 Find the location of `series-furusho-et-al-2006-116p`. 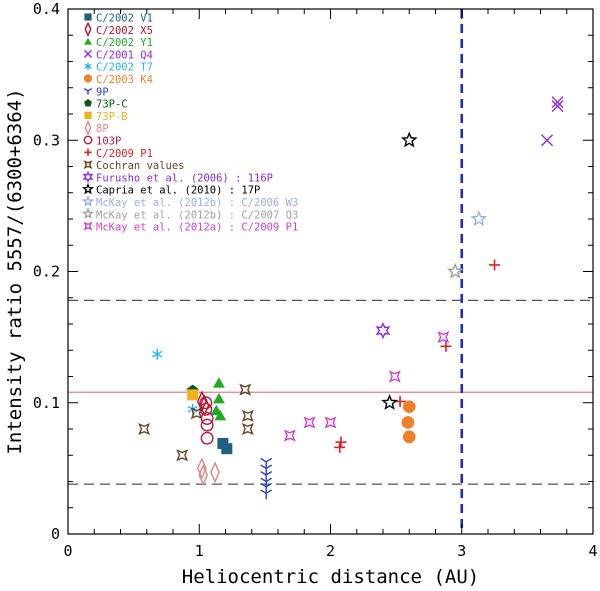

series-furusho-et-al-2006-116p is located at coordinates (383, 331).